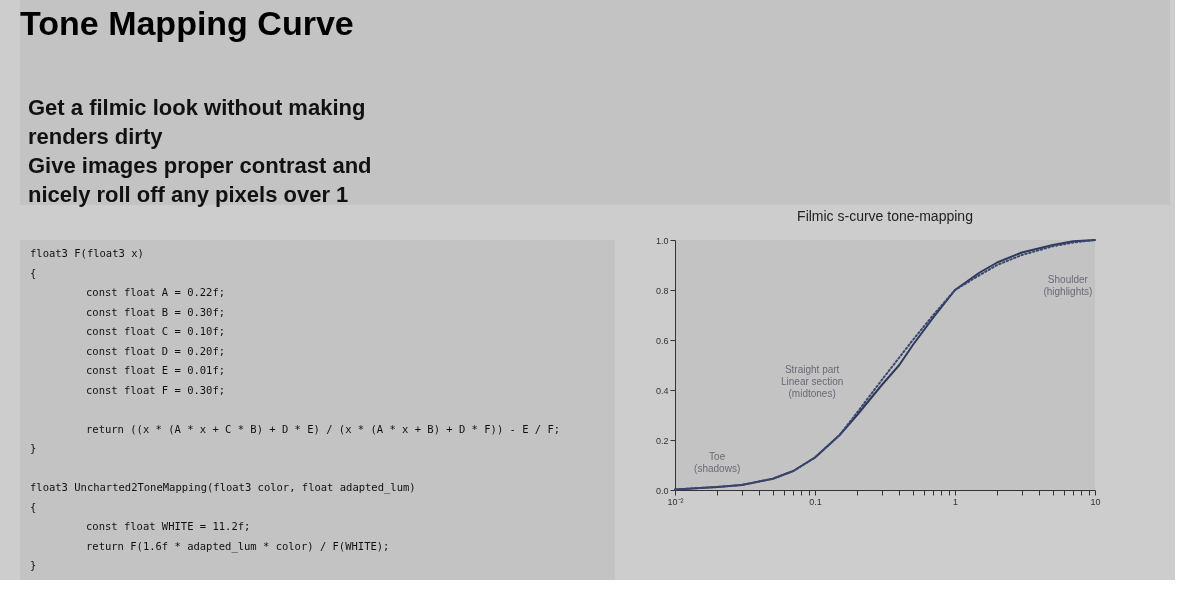  I want to click on x-tick-label: 10, so click(1095, 501).